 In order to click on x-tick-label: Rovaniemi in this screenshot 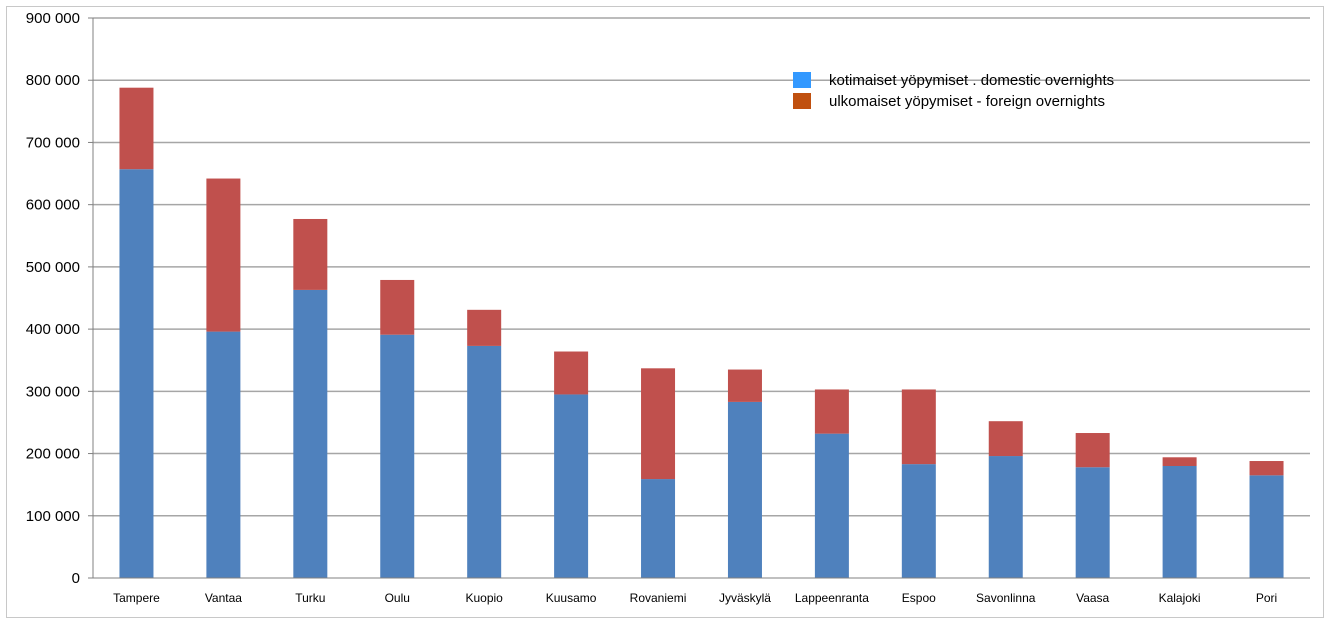, I will do `click(658, 598)`.